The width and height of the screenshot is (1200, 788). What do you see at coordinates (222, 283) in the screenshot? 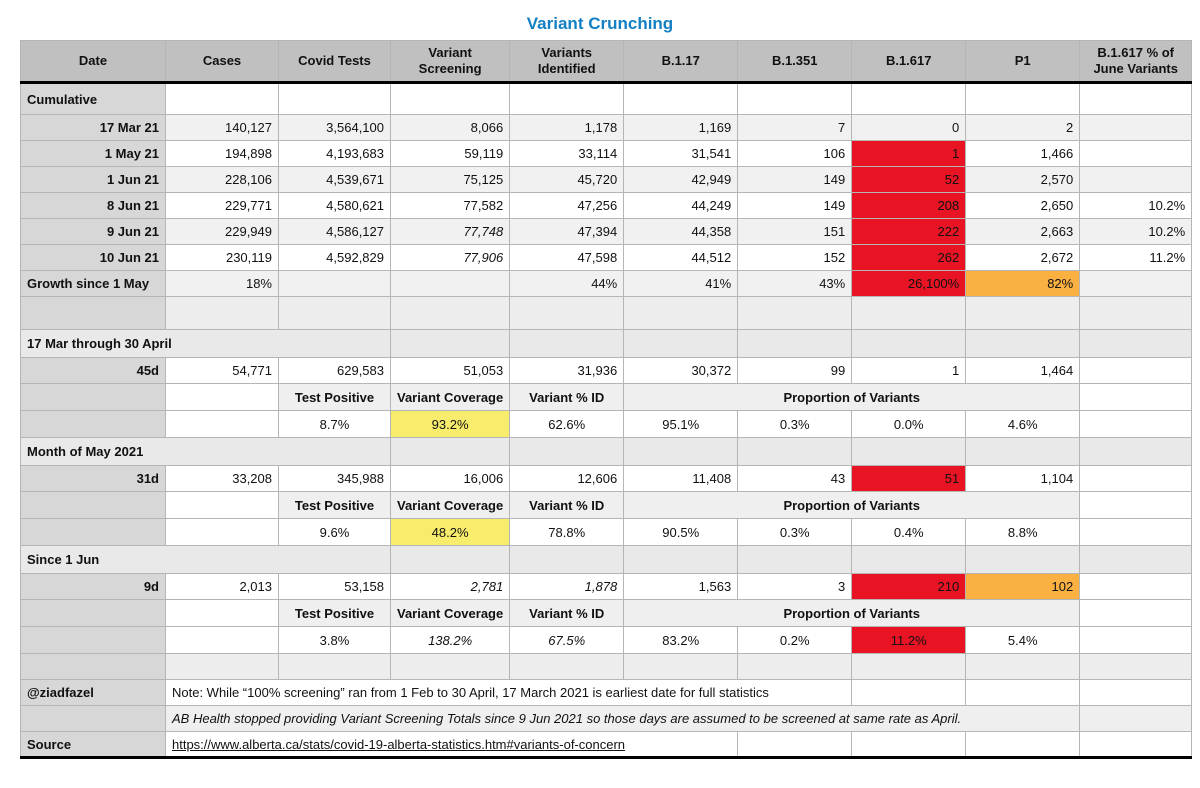
I see `table-cell: 18%` at bounding box center [222, 283].